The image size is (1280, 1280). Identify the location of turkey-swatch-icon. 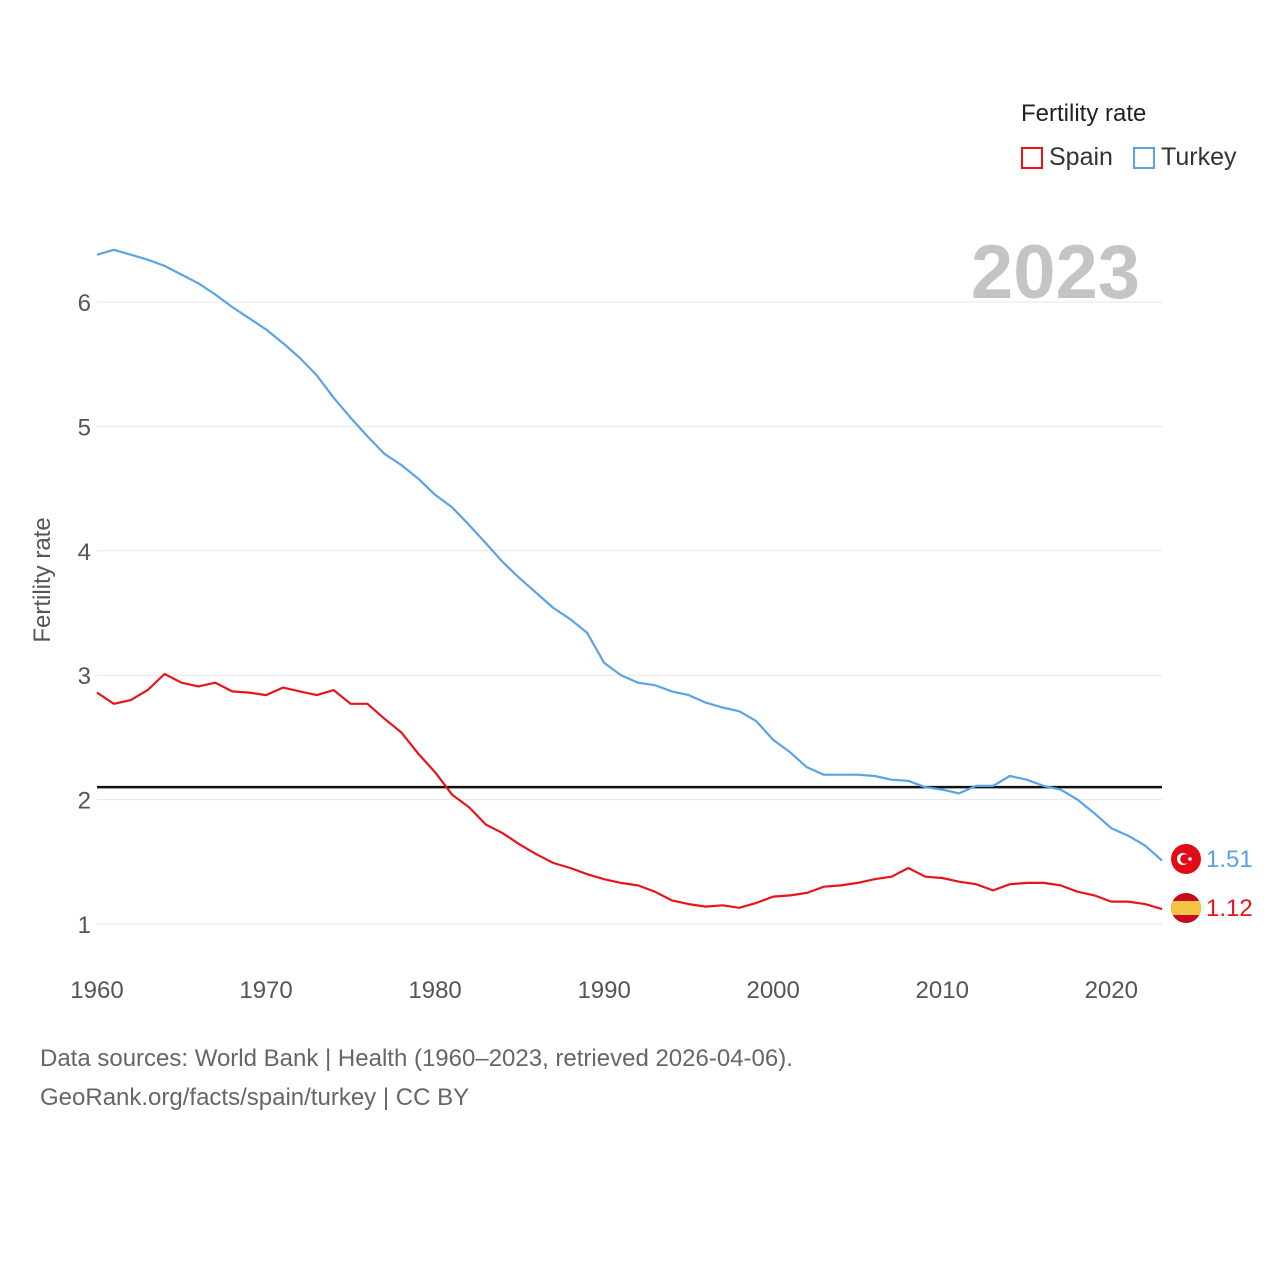
(1144, 157).